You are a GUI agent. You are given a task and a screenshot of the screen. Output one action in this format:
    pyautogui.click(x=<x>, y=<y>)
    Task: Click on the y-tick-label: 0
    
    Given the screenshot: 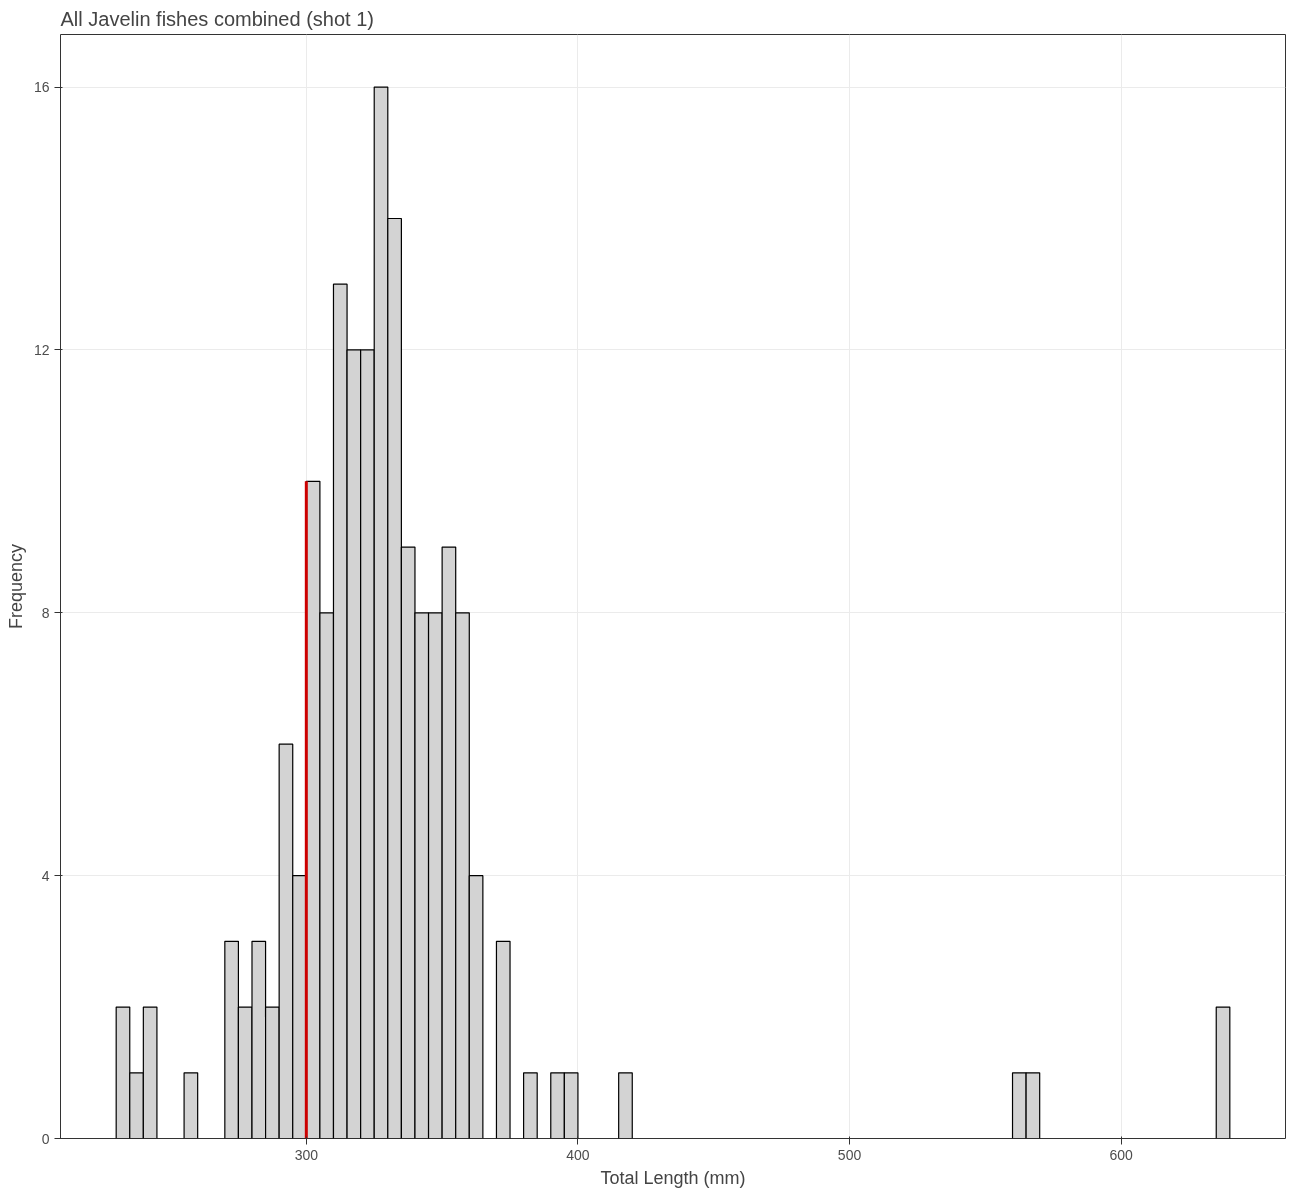 What is the action you would take?
    pyautogui.click(x=45, y=1138)
    